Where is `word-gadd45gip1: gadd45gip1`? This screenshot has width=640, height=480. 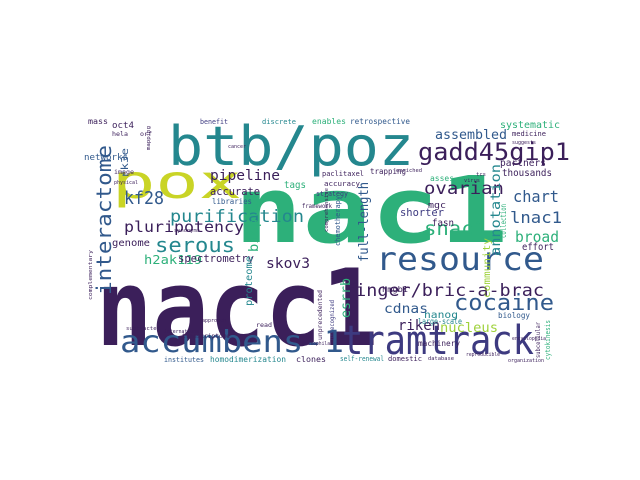
word-gadd45gip1: gadd45gip1 is located at coordinates (494, 152).